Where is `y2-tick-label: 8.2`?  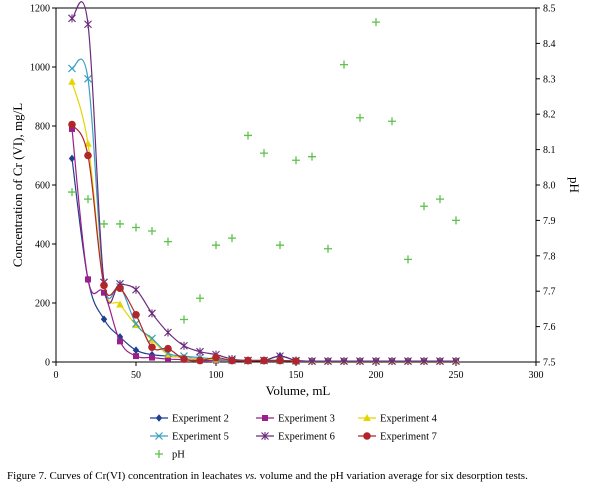 y2-tick-label: 8.2 is located at coordinates (549, 115).